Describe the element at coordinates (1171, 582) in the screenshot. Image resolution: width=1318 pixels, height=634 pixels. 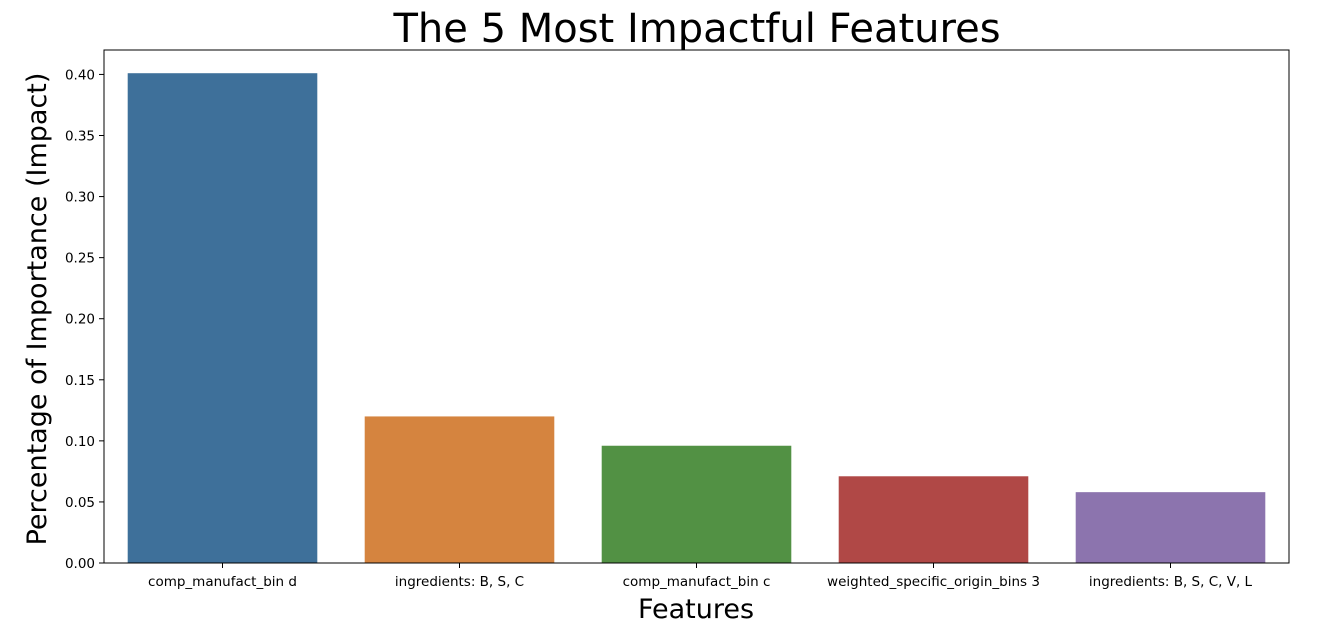
I see `x-tick-label: ingredients: B, S, C, V, L` at that location.